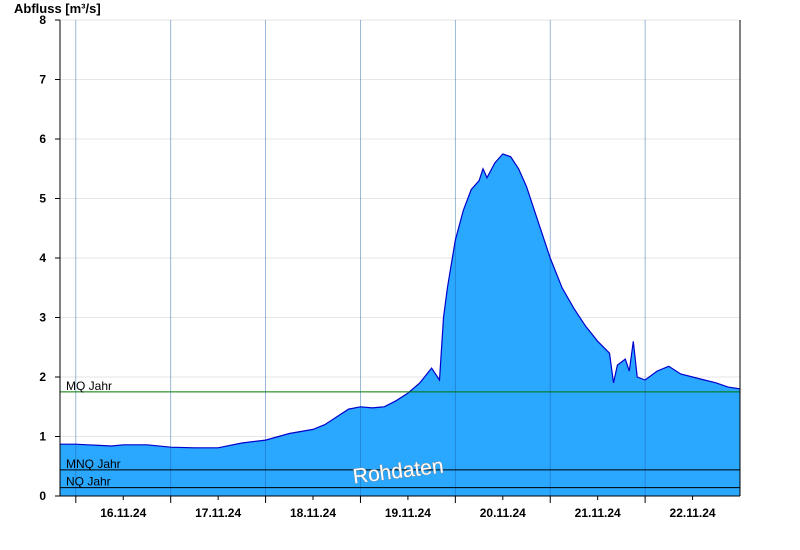 The image size is (800, 550). What do you see at coordinates (42, 258) in the screenshot?
I see `y-tick-label: 4` at bounding box center [42, 258].